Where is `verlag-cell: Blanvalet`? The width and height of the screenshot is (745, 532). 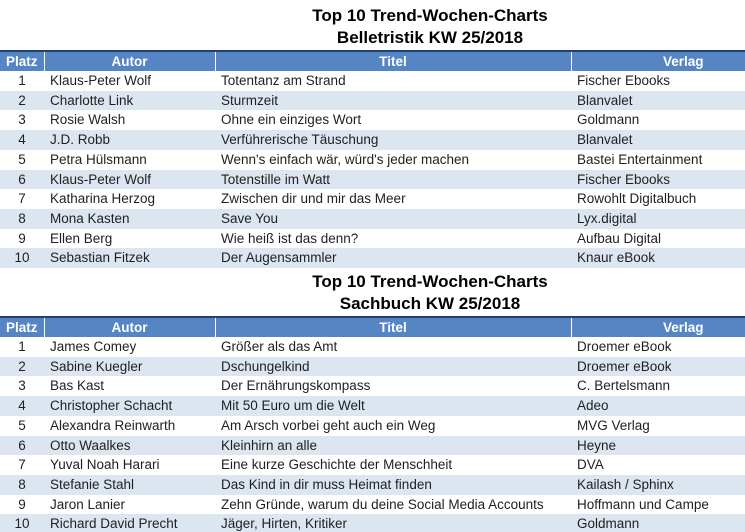
verlag-cell: Blanvalet is located at coordinates (605, 100).